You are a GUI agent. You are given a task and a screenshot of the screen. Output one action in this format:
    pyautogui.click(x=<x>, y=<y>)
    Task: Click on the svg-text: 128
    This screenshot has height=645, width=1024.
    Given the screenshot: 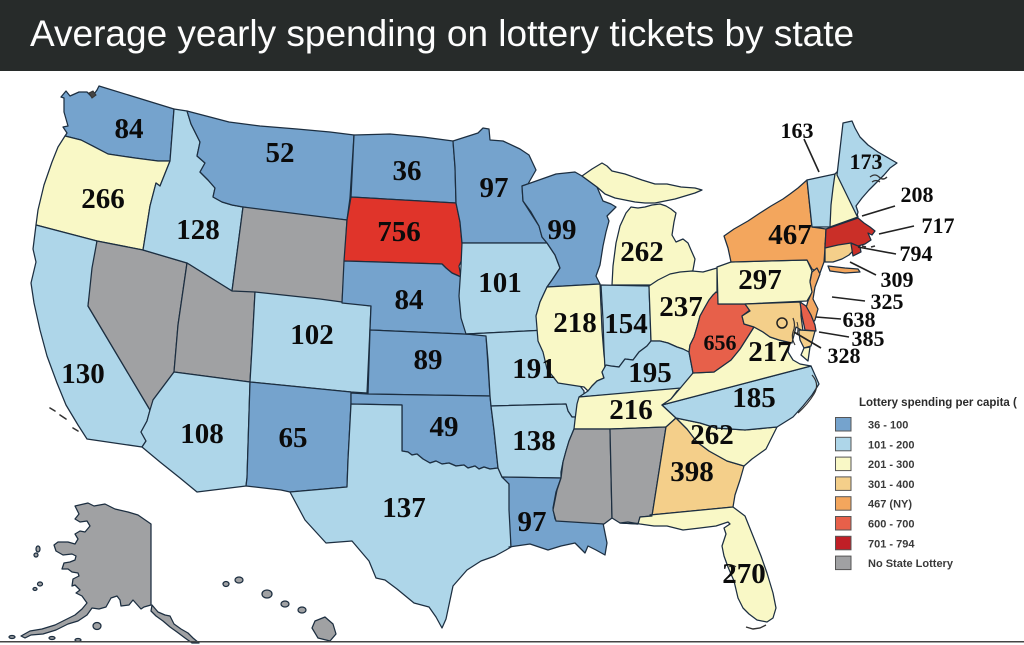 What is the action you would take?
    pyautogui.click(x=198, y=230)
    